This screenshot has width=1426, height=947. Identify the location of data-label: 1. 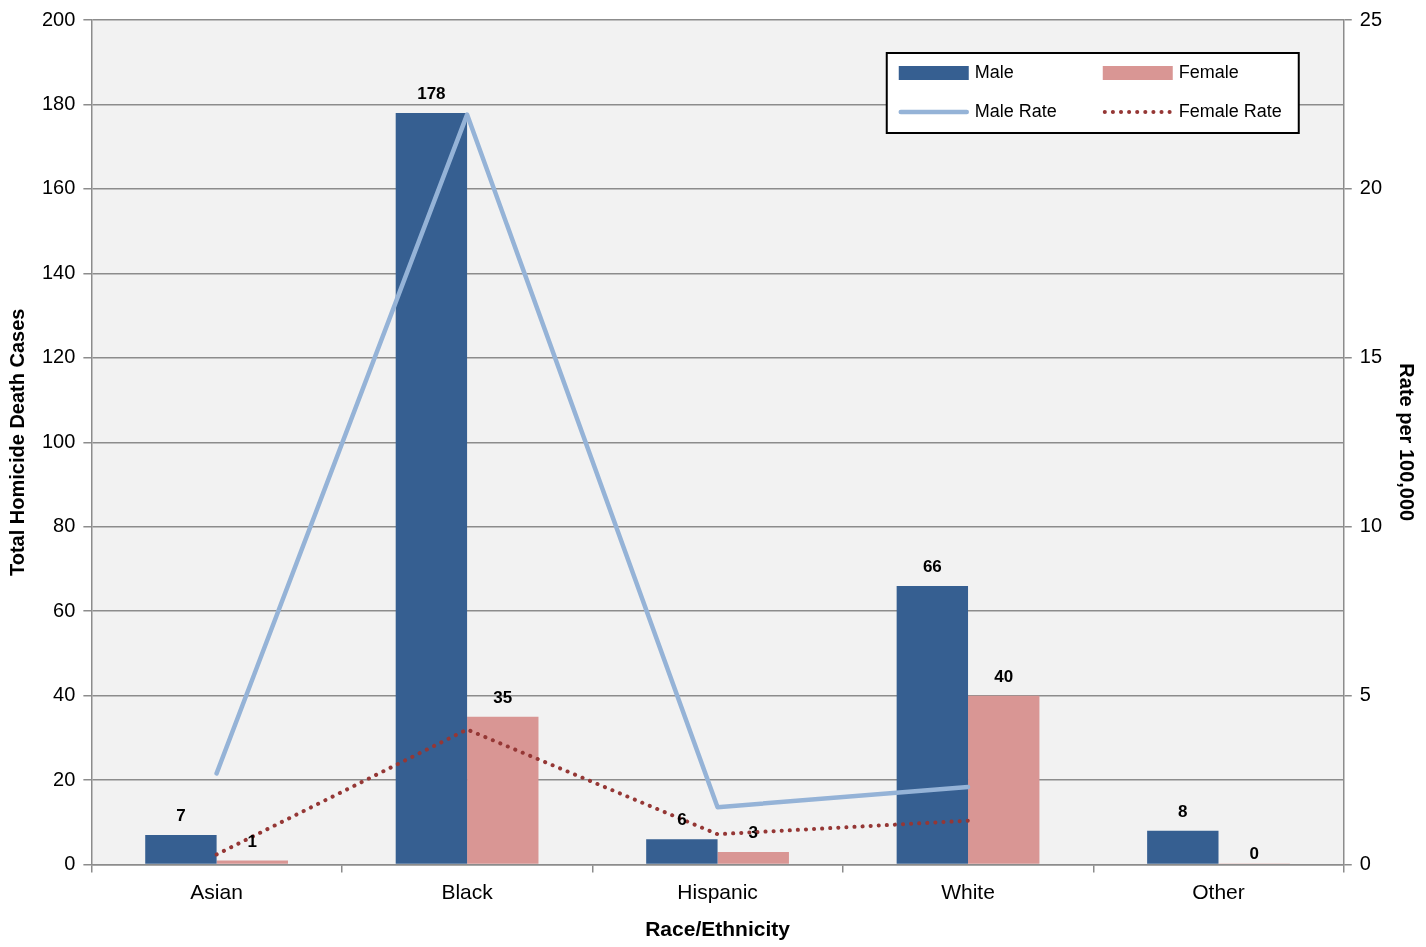
(252, 841).